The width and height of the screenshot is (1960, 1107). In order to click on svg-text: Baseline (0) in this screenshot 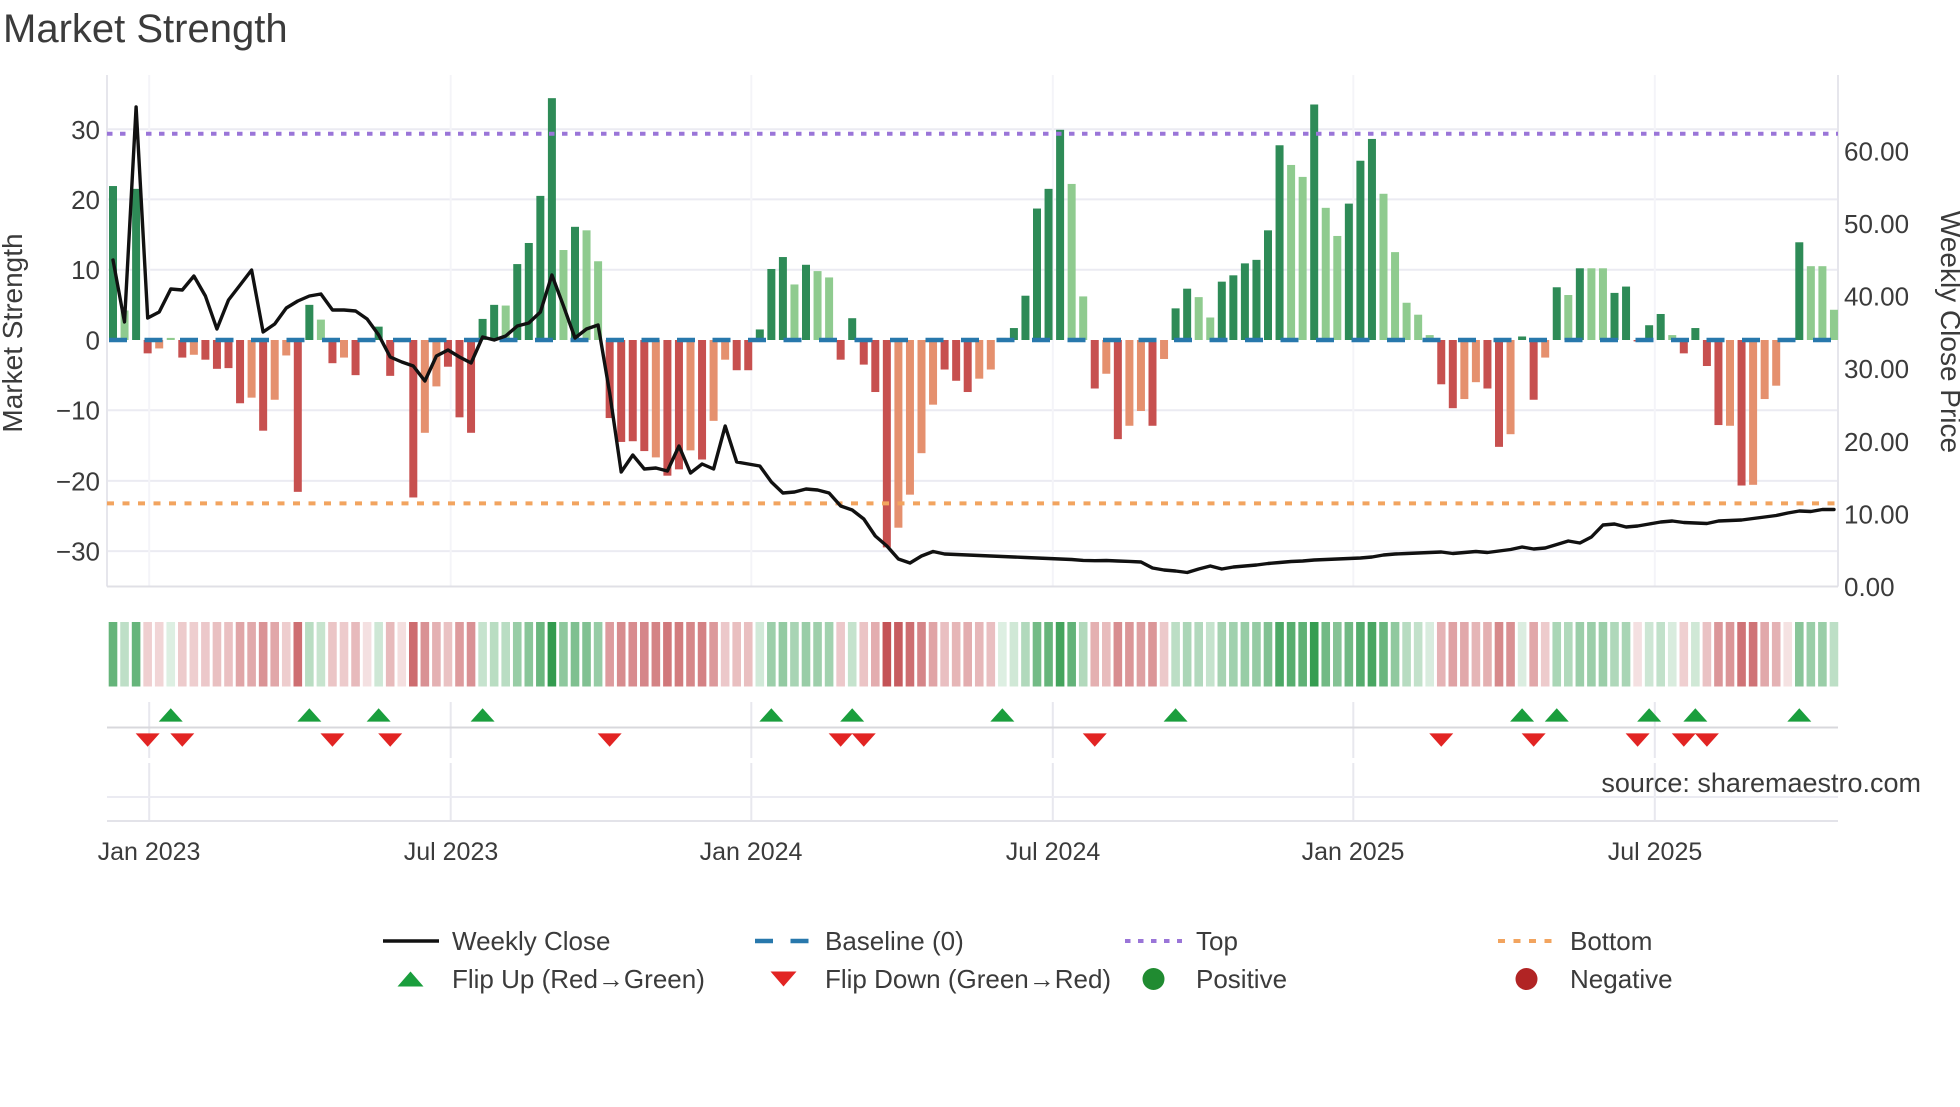, I will do `click(894, 941)`.